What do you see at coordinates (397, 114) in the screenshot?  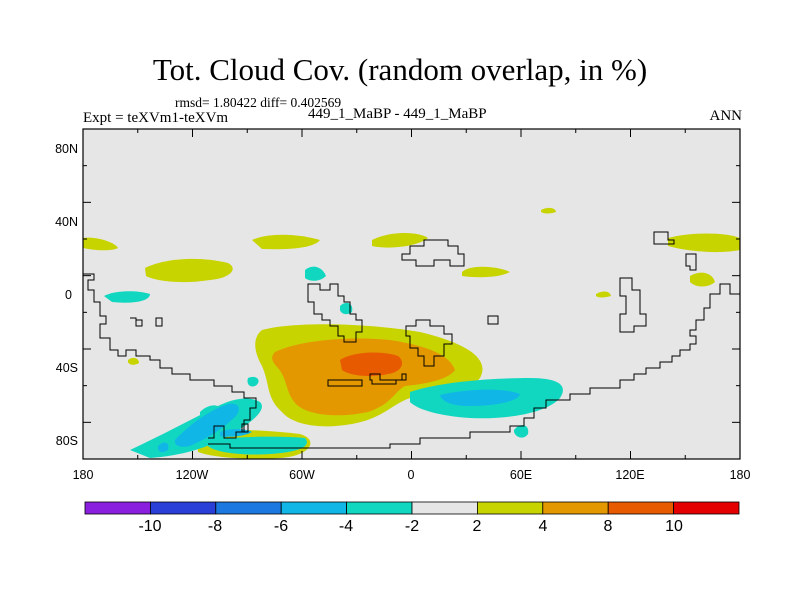 I see `case-label: 449_1_MaBP - 449_1_MaBP` at bounding box center [397, 114].